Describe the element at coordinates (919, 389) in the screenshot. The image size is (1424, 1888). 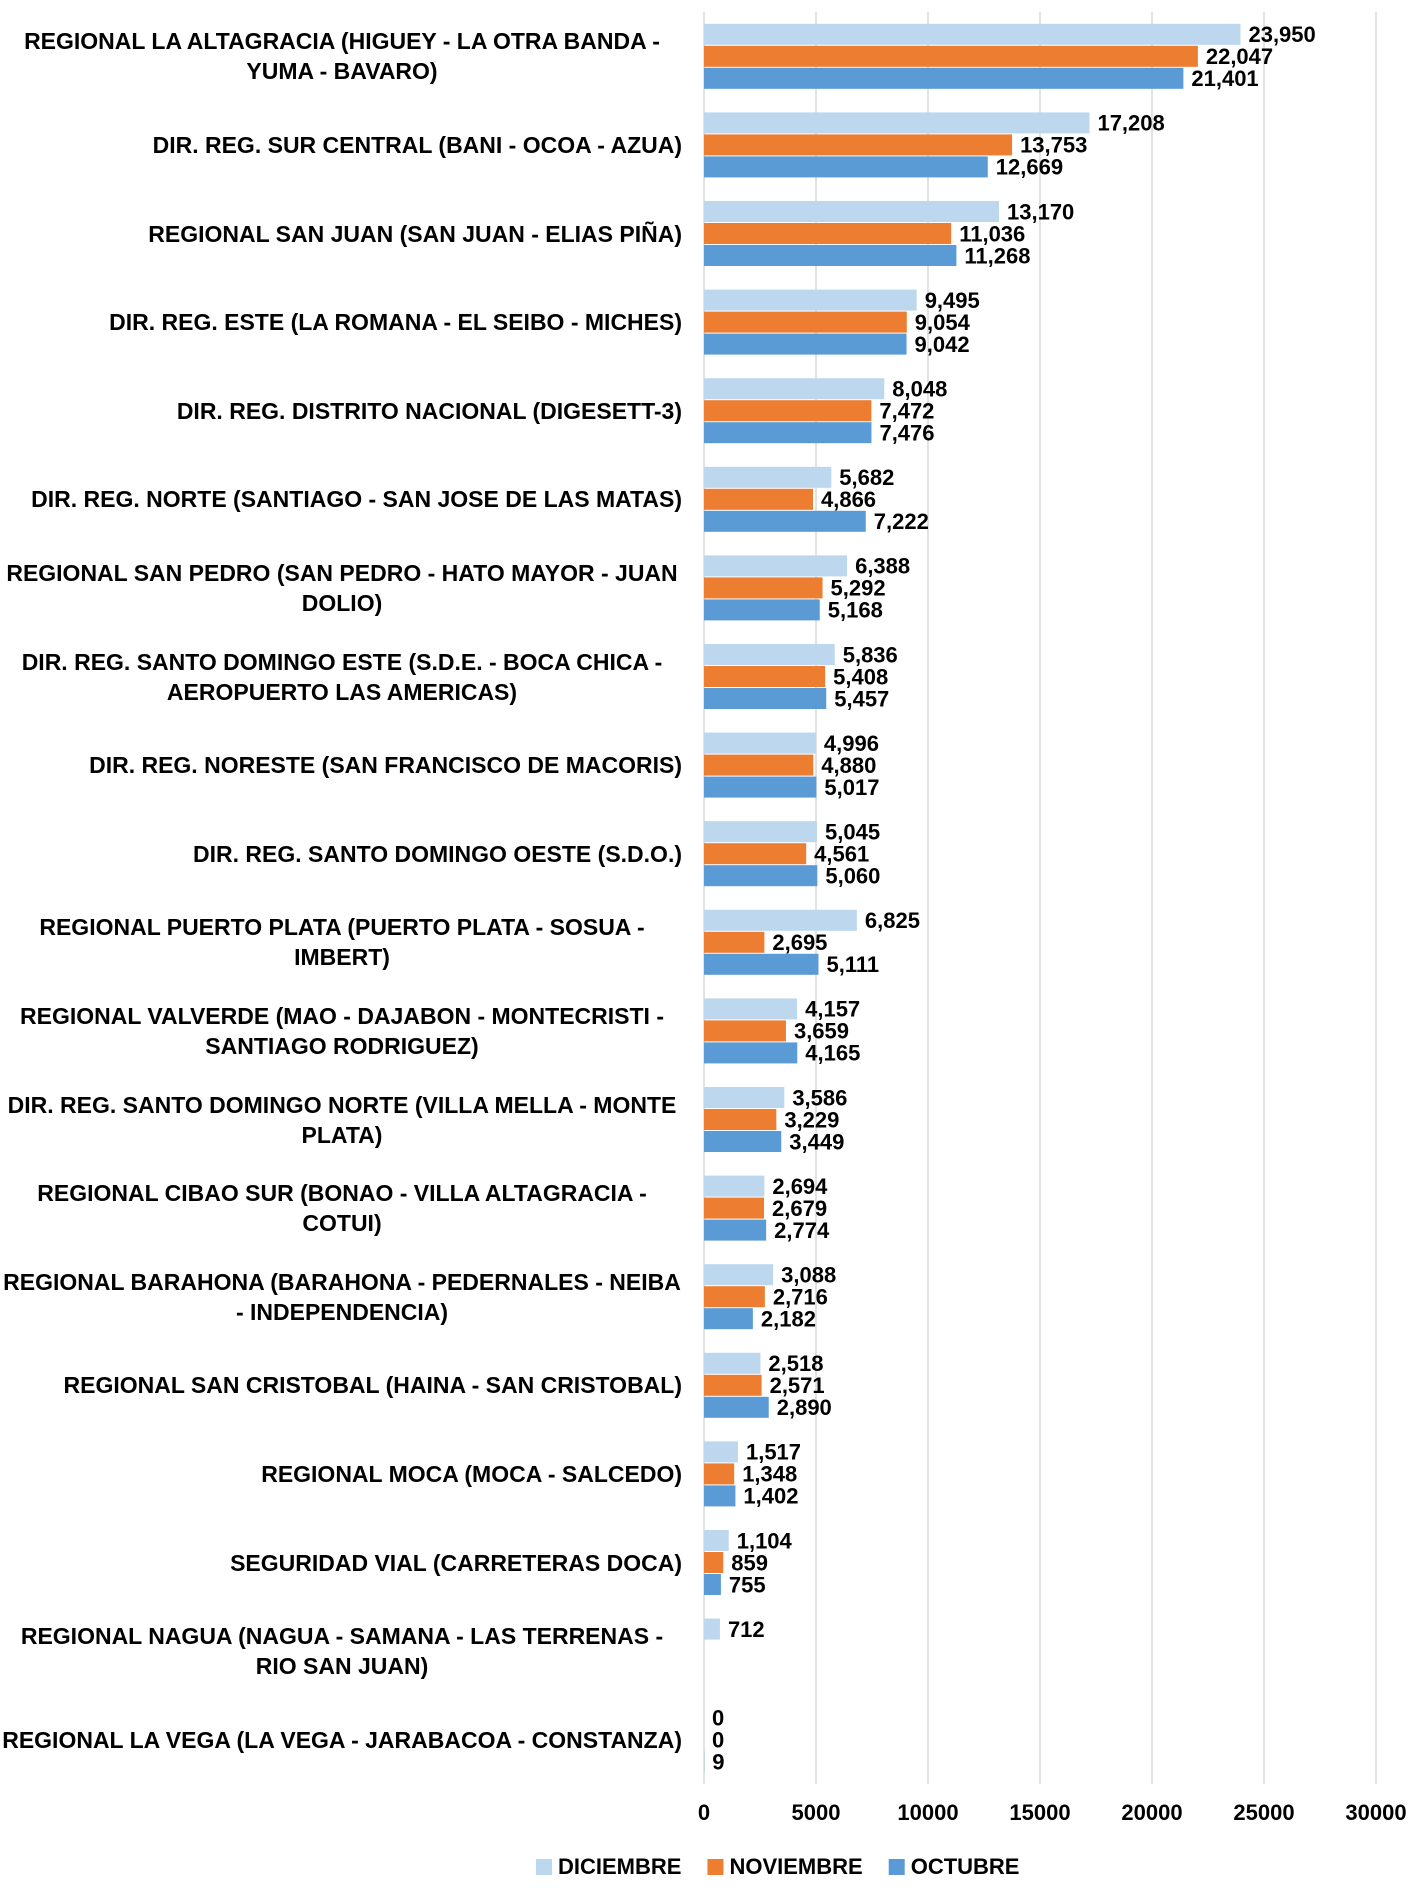
I see `value-label: 8,048` at that location.